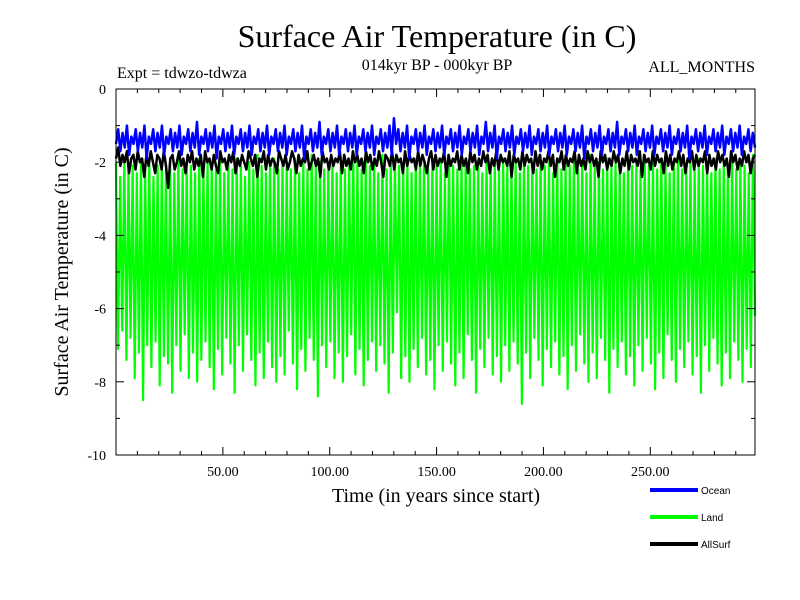  What do you see at coordinates (100, 163) in the screenshot?
I see `y-tick-label: -2` at bounding box center [100, 163].